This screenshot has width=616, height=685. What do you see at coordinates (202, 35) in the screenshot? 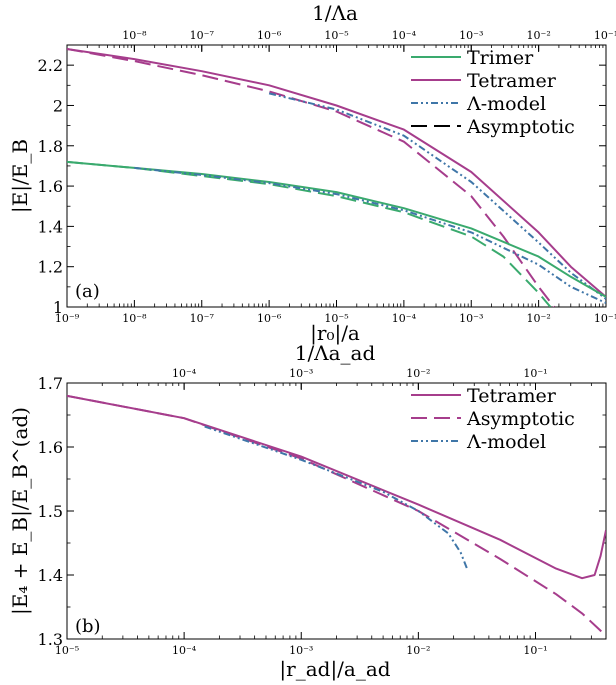
I see `top-tick-label: 10⁻⁷` at bounding box center [202, 35].